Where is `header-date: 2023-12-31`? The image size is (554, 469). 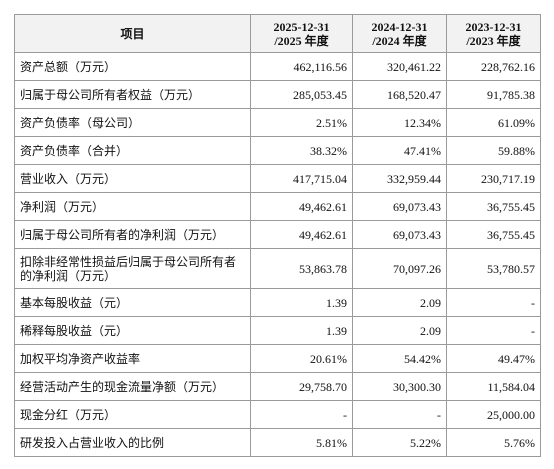
header-date: 2023-12-31 is located at coordinates (493, 26).